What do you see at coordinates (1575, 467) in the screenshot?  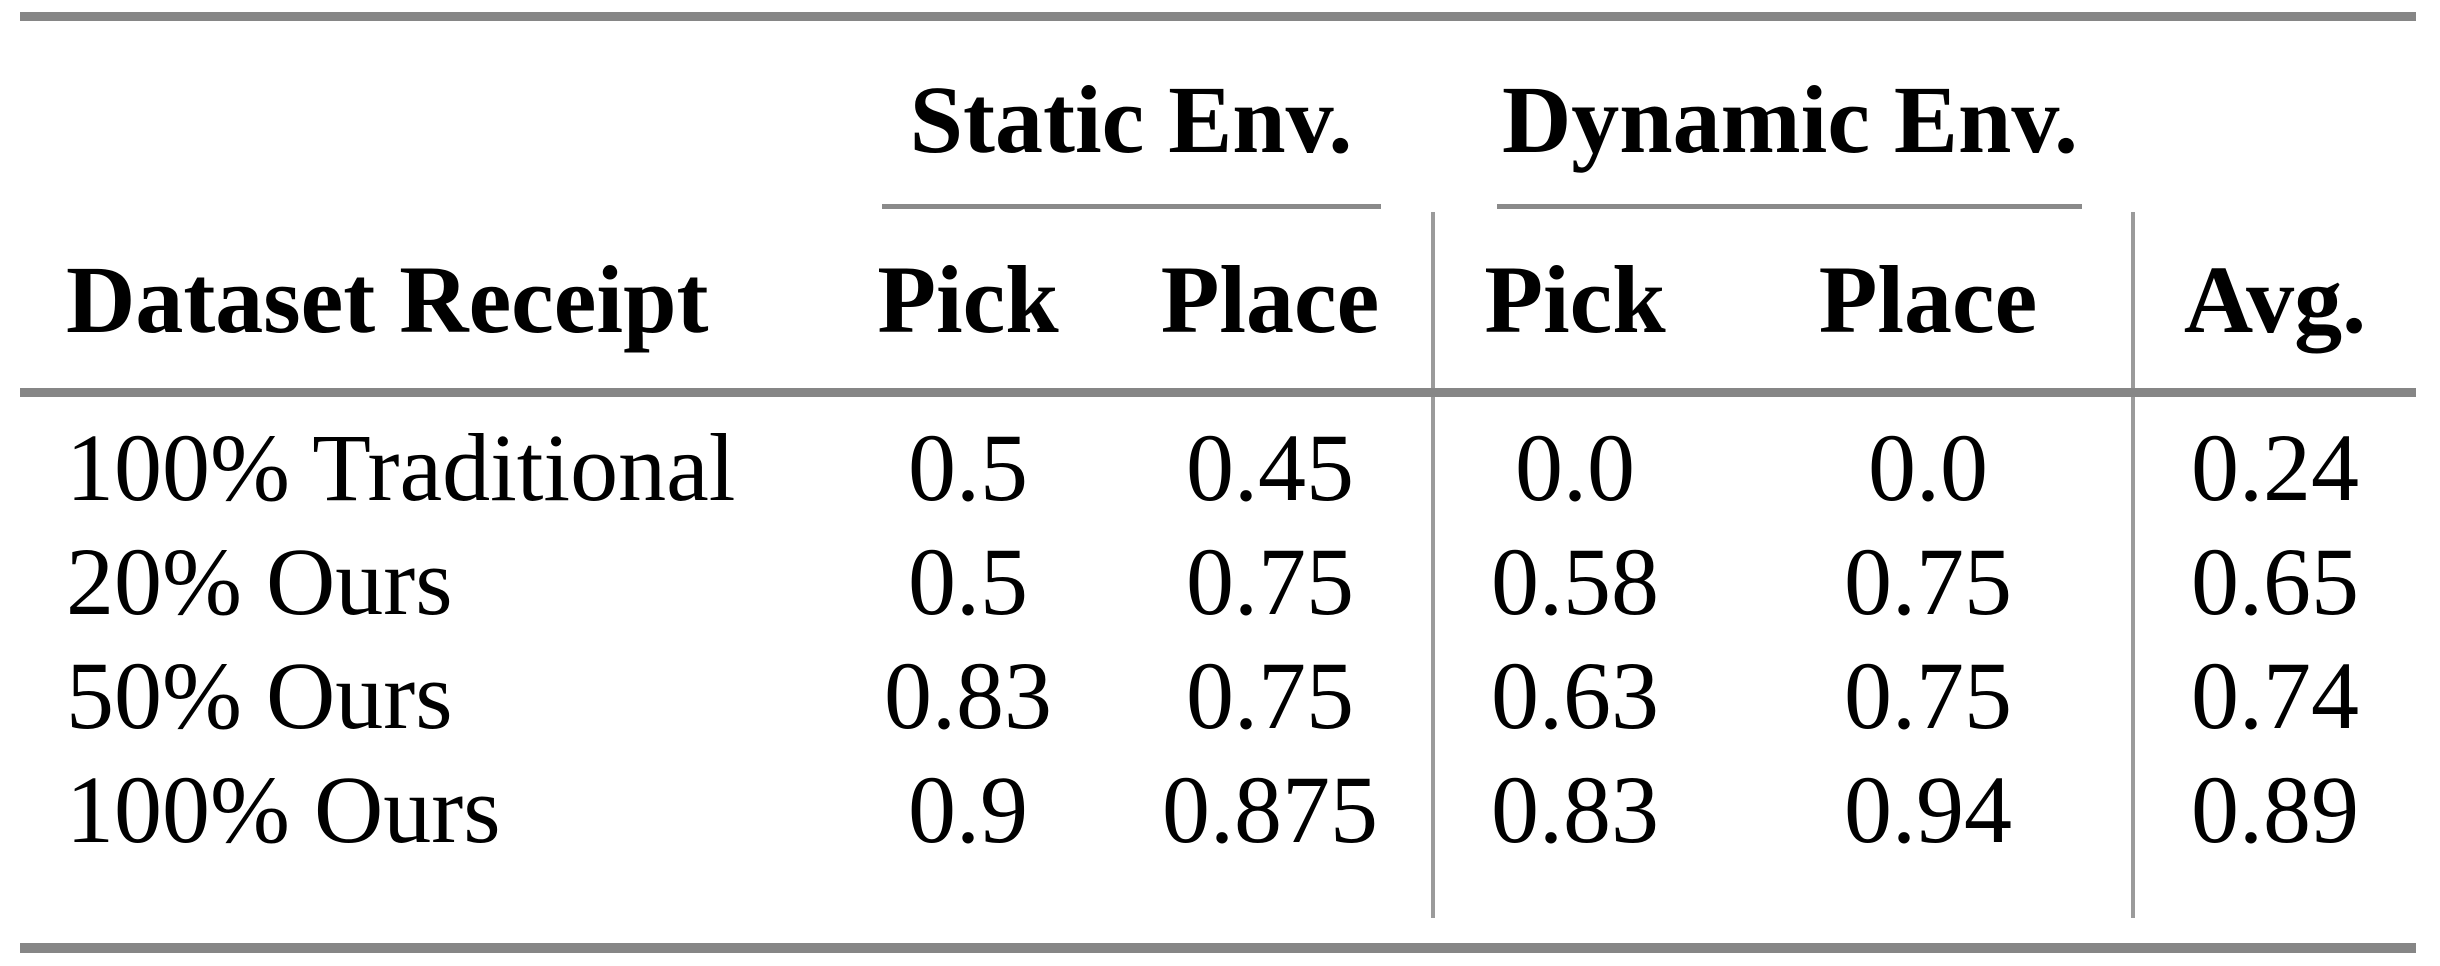 I see `cell-r1-dynamic-pick: 0.0` at bounding box center [1575, 467].